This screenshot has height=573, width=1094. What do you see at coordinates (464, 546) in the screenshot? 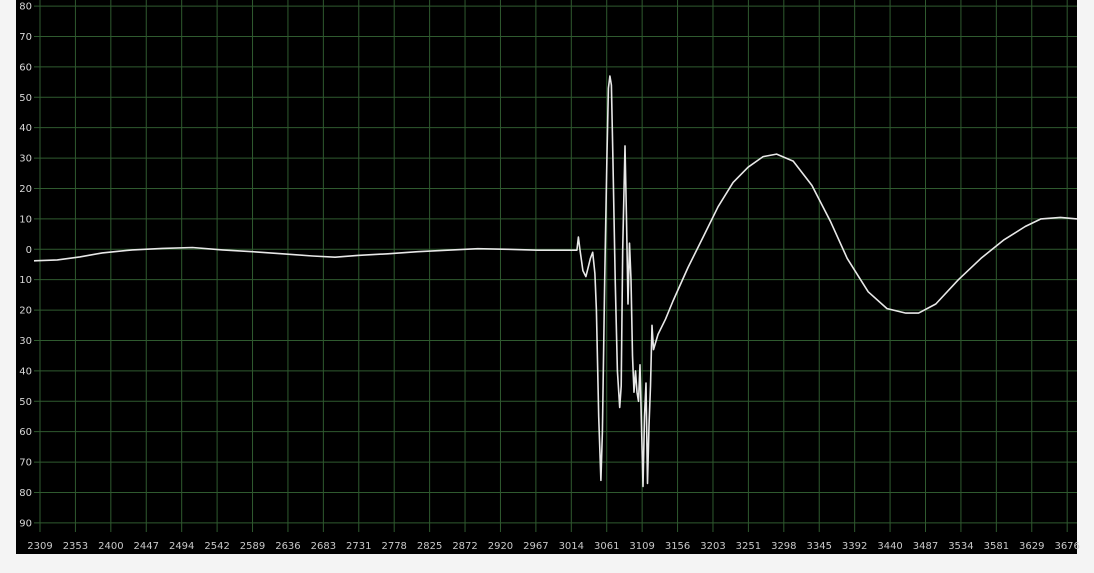
I see `x-tick-label: 2872` at bounding box center [464, 546].